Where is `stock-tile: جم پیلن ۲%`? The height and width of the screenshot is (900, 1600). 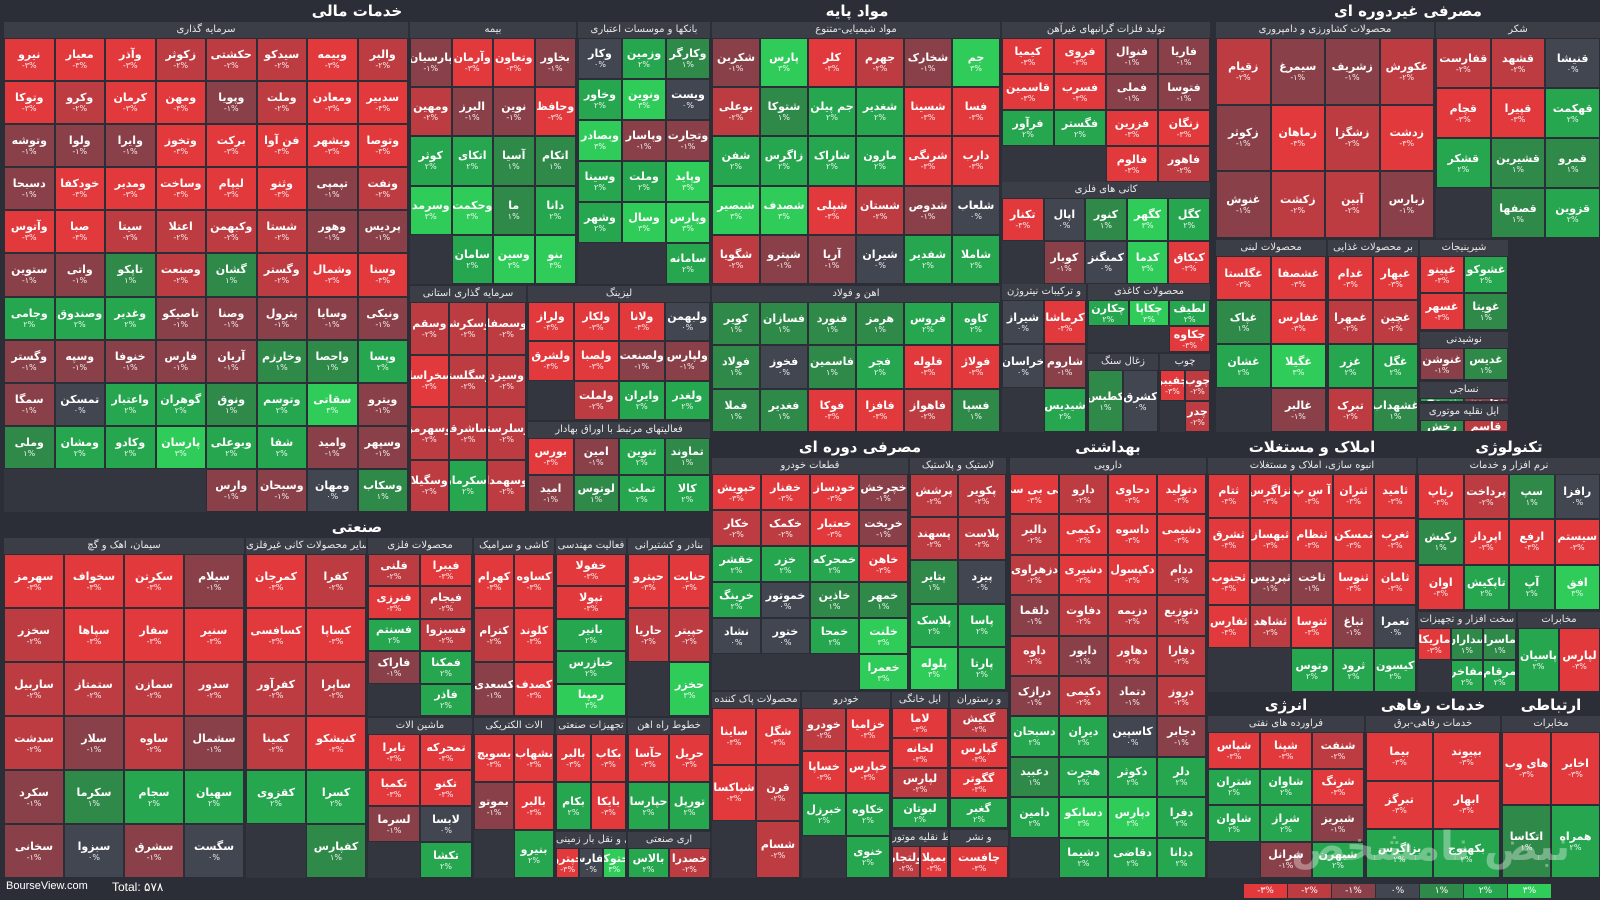
stock-tile: جم پیلن ۲% is located at coordinates (832, 112).